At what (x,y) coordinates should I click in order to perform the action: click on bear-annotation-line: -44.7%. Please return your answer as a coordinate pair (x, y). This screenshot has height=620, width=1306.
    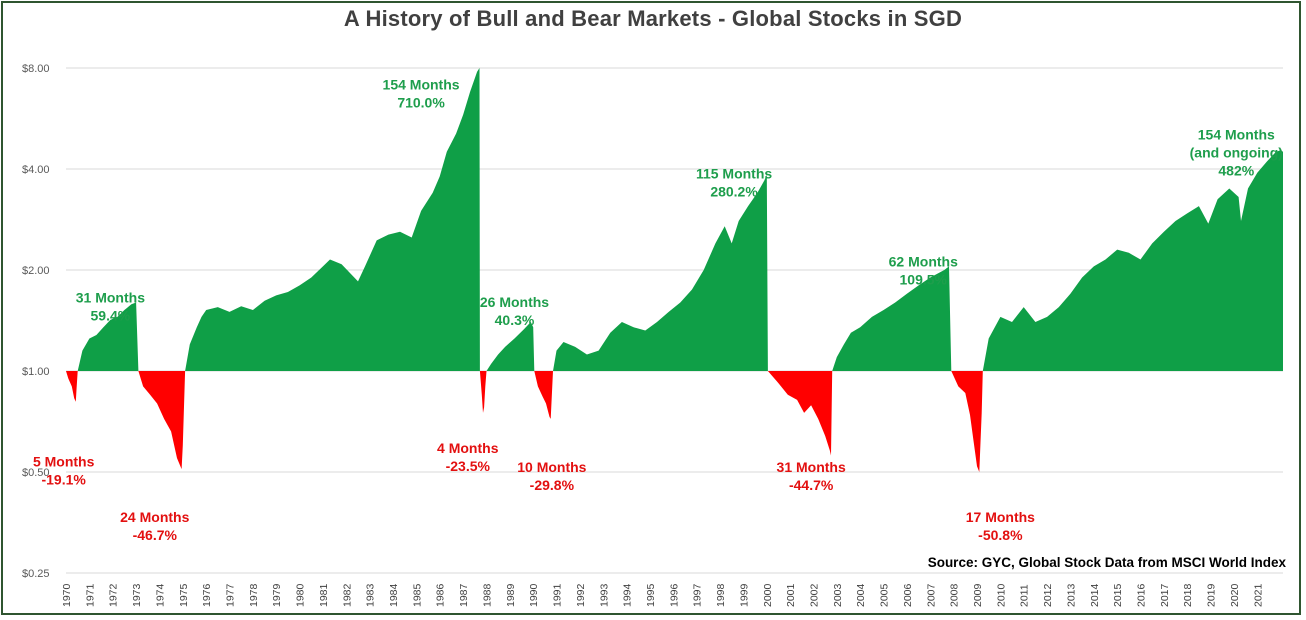
    Looking at the image, I should click on (811, 485).